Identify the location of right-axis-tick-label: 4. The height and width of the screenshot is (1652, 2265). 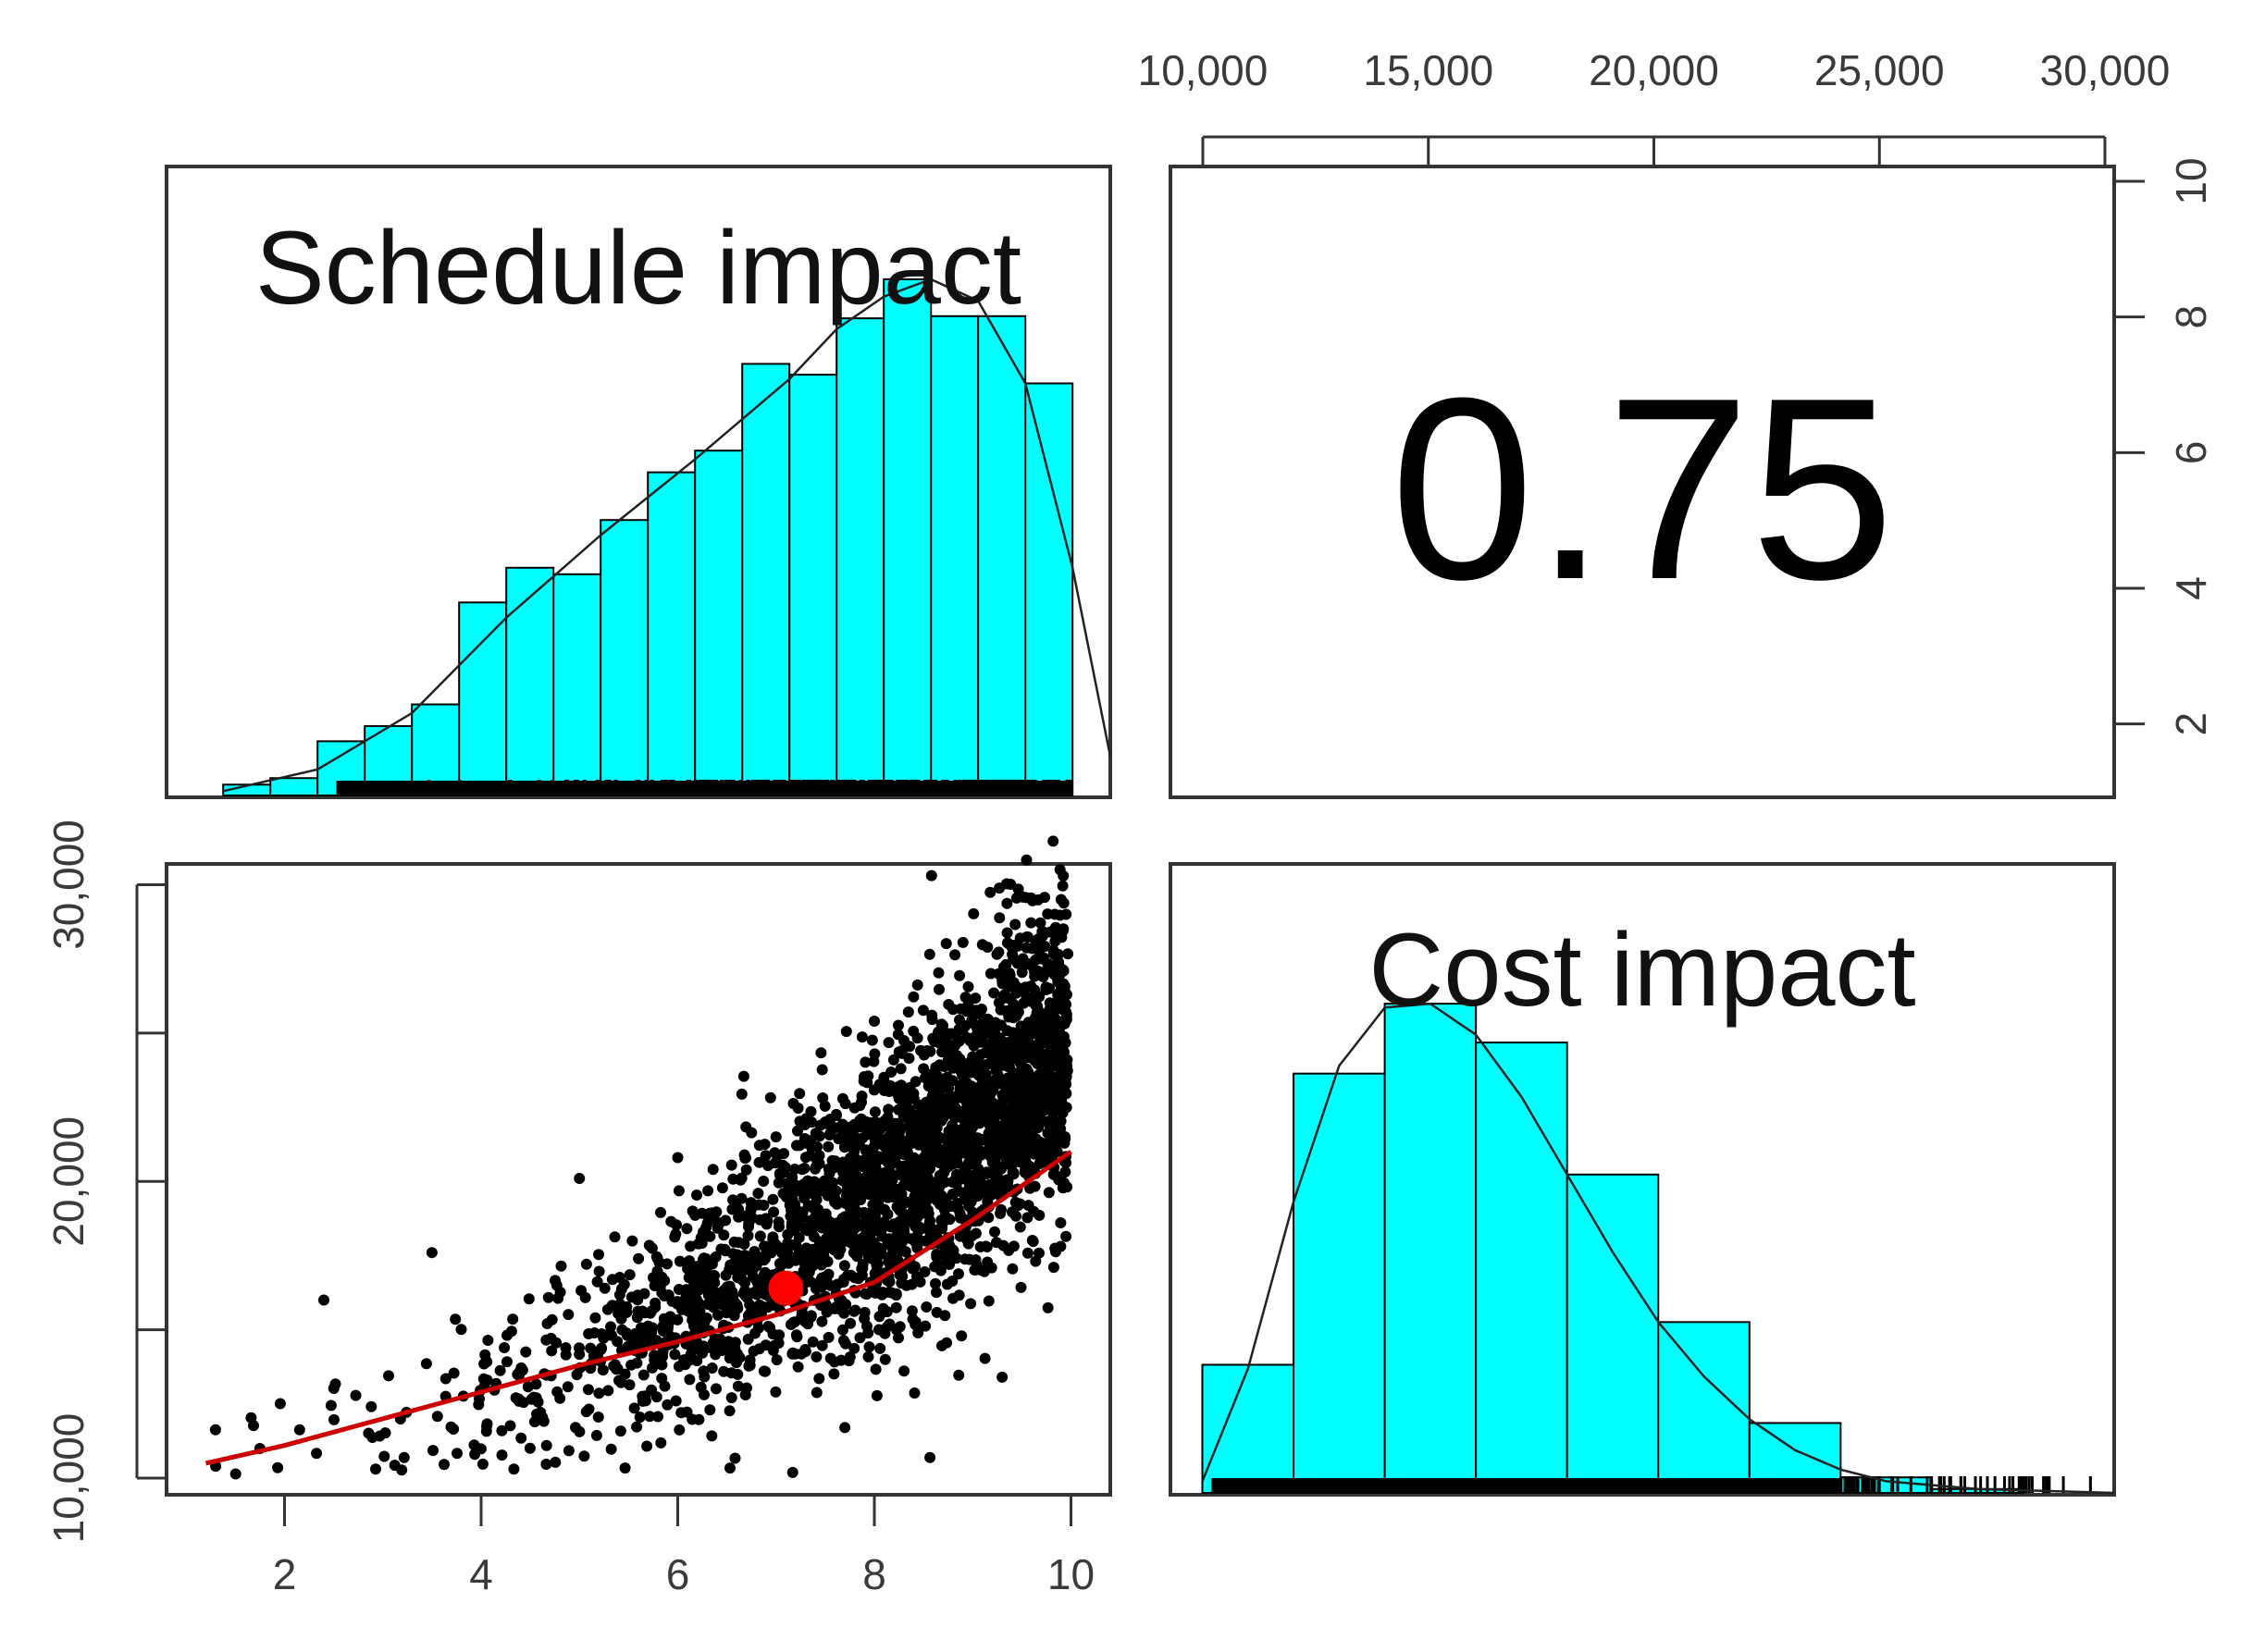
(2191, 588).